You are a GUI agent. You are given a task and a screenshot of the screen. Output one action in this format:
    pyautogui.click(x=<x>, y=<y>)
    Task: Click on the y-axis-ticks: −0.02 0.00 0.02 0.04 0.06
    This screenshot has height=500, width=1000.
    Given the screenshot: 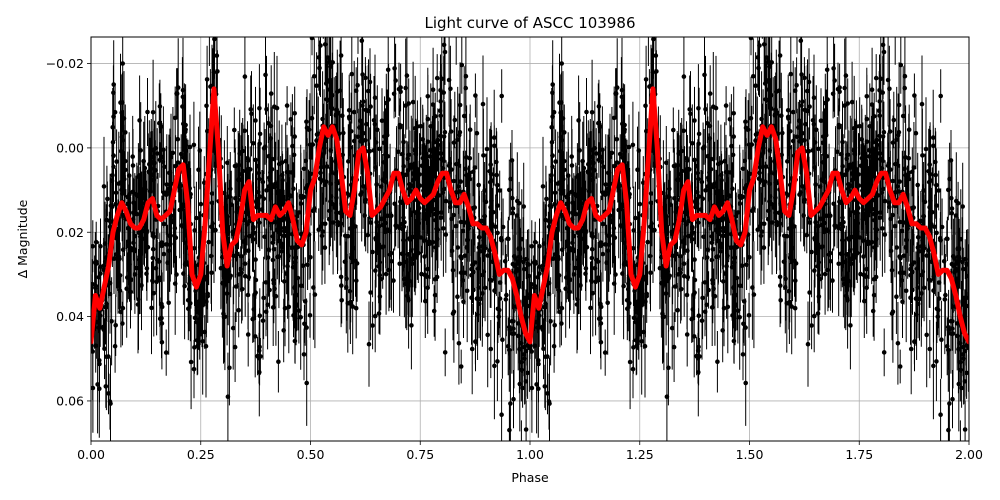 What is the action you would take?
    pyautogui.click(x=68, y=232)
    